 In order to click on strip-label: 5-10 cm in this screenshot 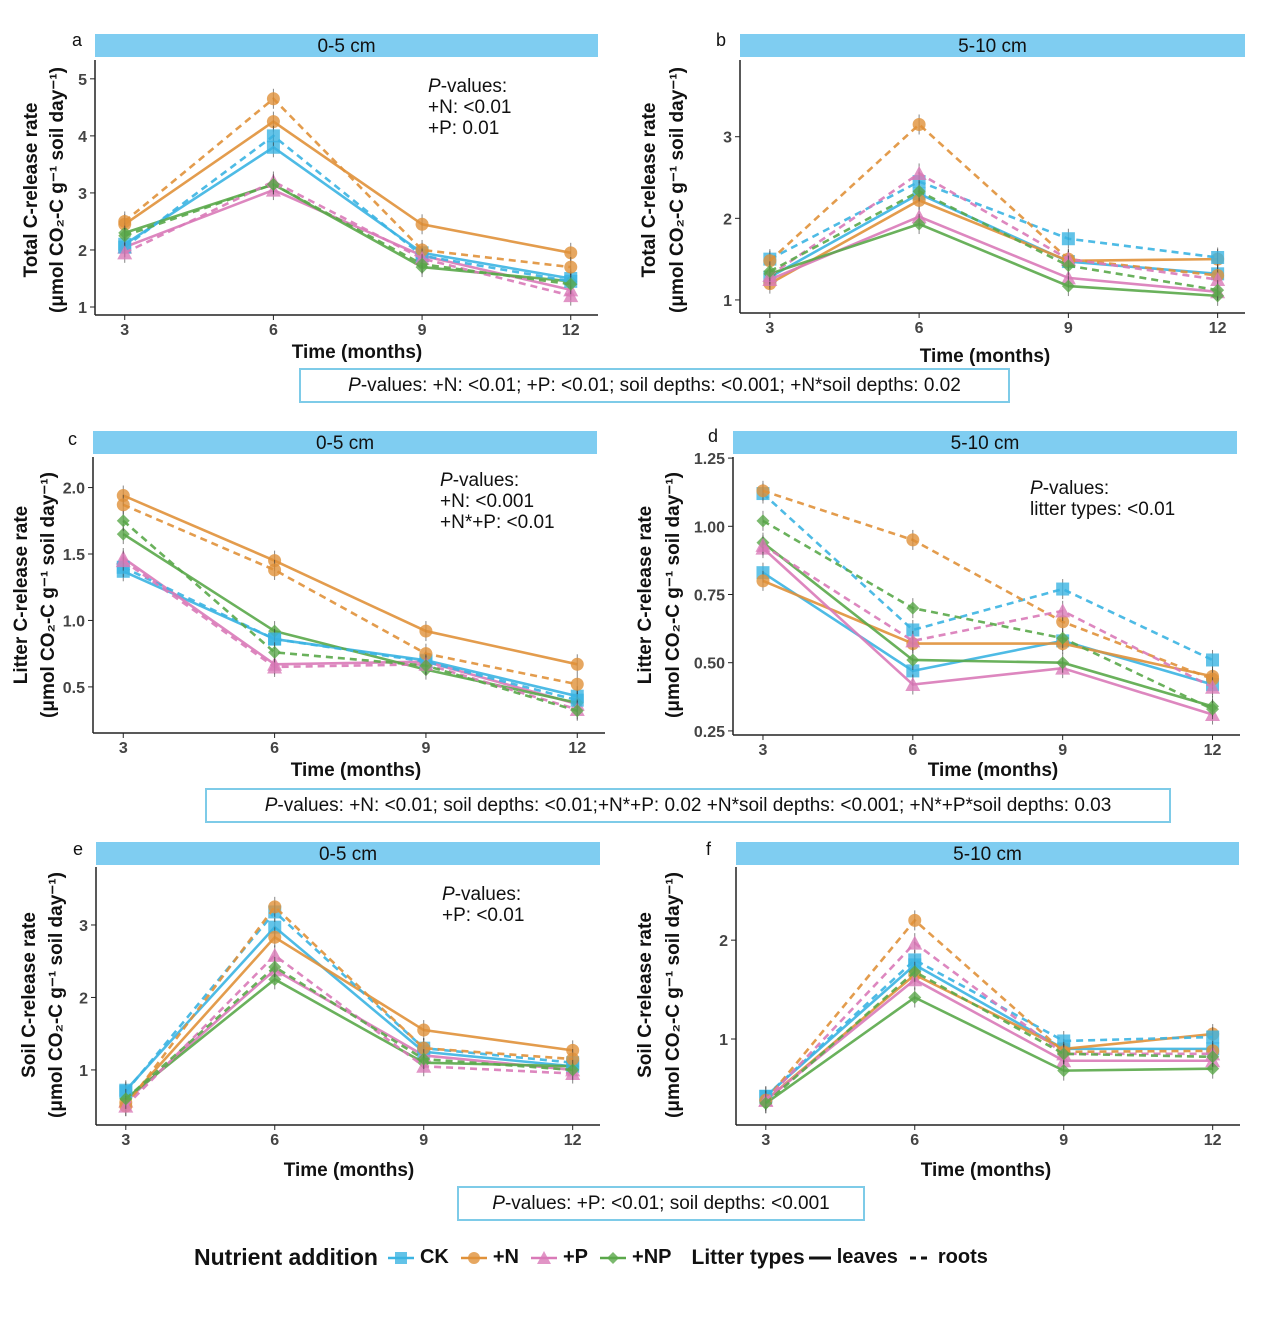, I will do `click(992, 46)`.